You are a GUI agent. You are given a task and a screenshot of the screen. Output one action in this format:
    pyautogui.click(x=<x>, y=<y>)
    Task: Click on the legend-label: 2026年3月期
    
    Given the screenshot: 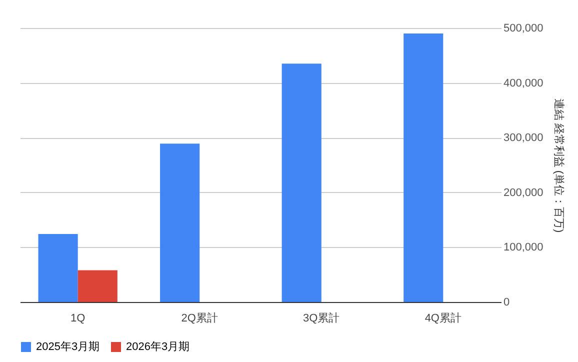 What is the action you would take?
    pyautogui.click(x=158, y=347)
    